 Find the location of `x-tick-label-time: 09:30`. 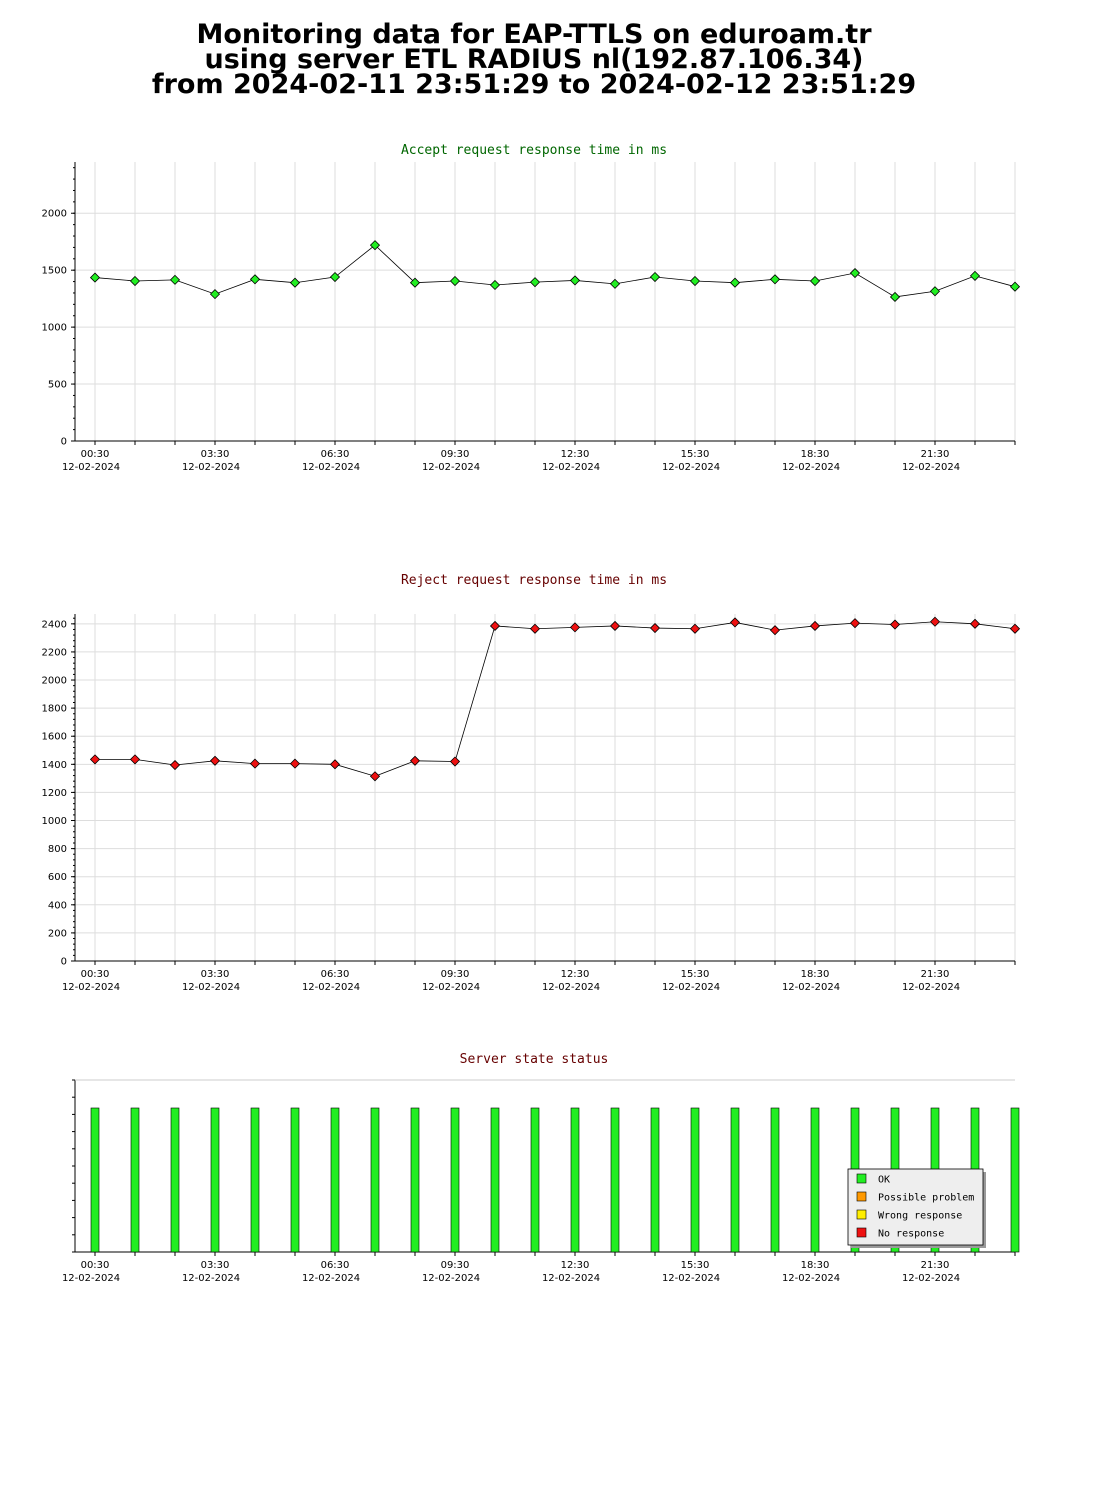

x-tick-label-time: 09:30 is located at coordinates (455, 1265).